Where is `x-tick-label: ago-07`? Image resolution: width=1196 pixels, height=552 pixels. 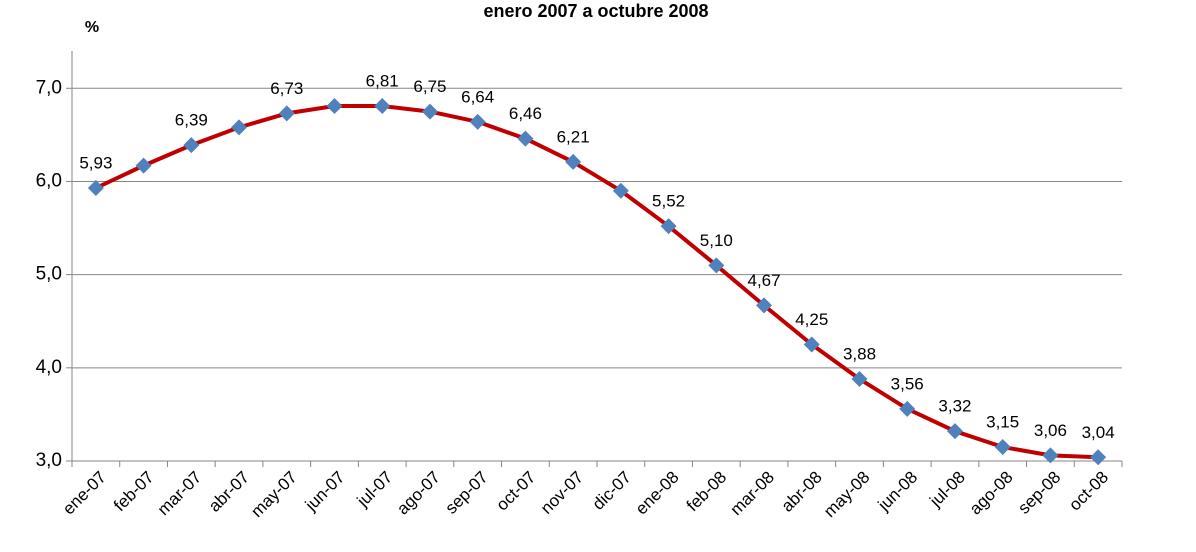 x-tick-label: ago-07 is located at coordinates (418, 493).